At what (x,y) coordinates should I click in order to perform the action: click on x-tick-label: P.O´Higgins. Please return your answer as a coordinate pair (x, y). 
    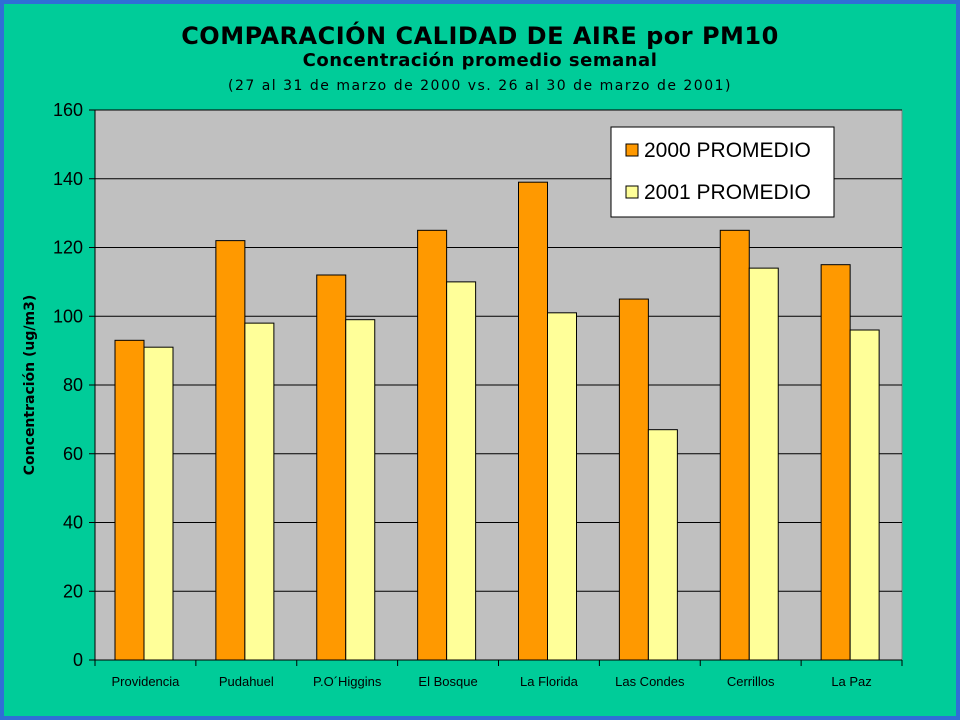
    Looking at the image, I should click on (347, 681).